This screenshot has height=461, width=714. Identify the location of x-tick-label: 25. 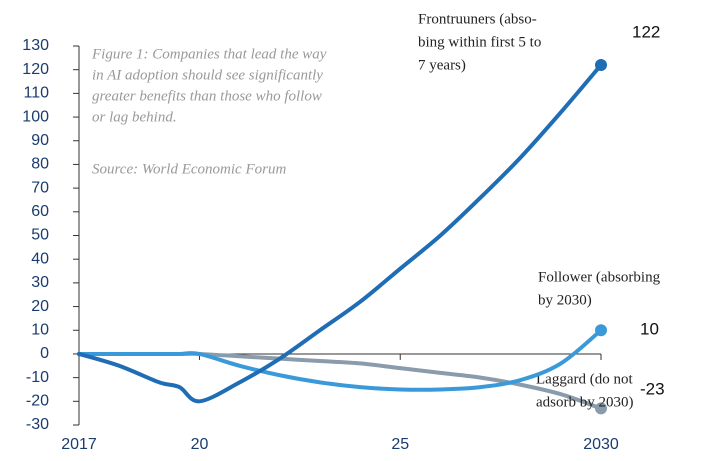
(400, 444).